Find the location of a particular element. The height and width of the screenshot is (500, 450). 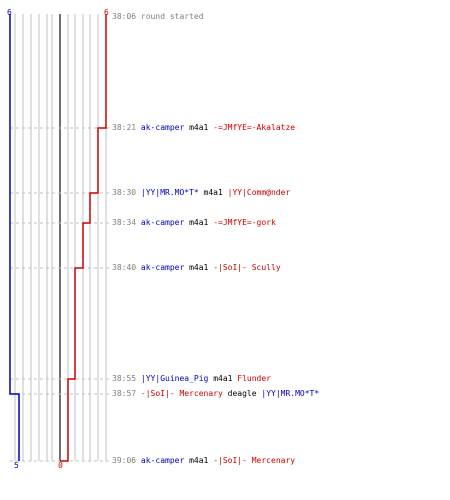

blue-team-line is located at coordinates (14, 237).